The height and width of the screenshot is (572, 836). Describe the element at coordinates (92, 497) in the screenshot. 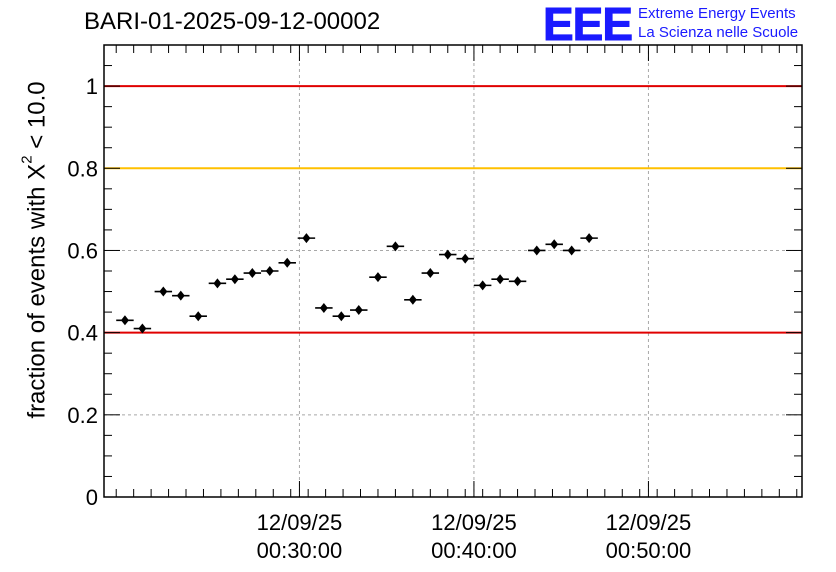

I see `y-tick-label: 0` at that location.